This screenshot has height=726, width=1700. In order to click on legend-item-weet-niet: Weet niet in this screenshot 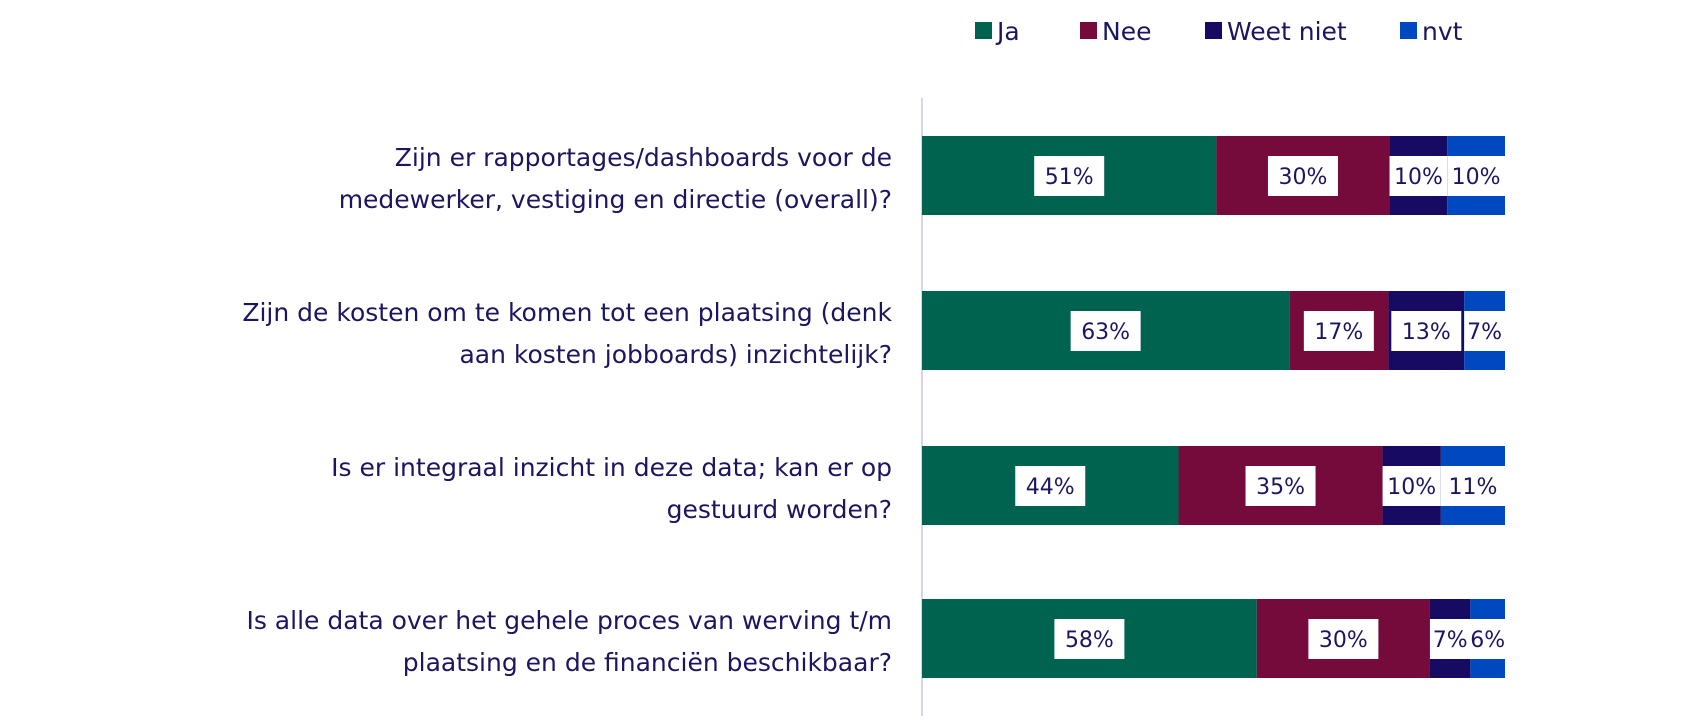, I will do `click(1276, 31)`.